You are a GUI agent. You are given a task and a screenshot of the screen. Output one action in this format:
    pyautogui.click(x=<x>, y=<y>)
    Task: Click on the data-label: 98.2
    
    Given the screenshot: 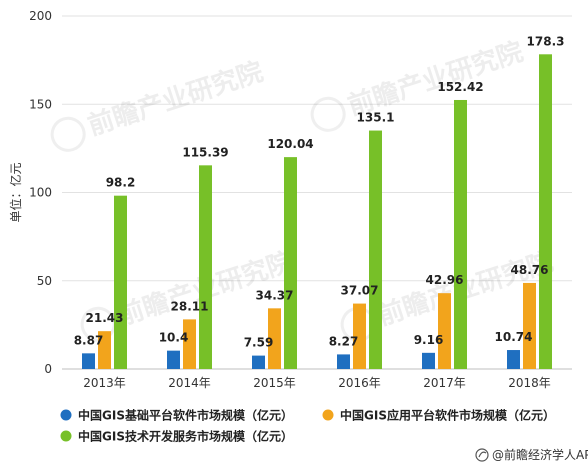 What is the action you would take?
    pyautogui.click(x=121, y=183)
    